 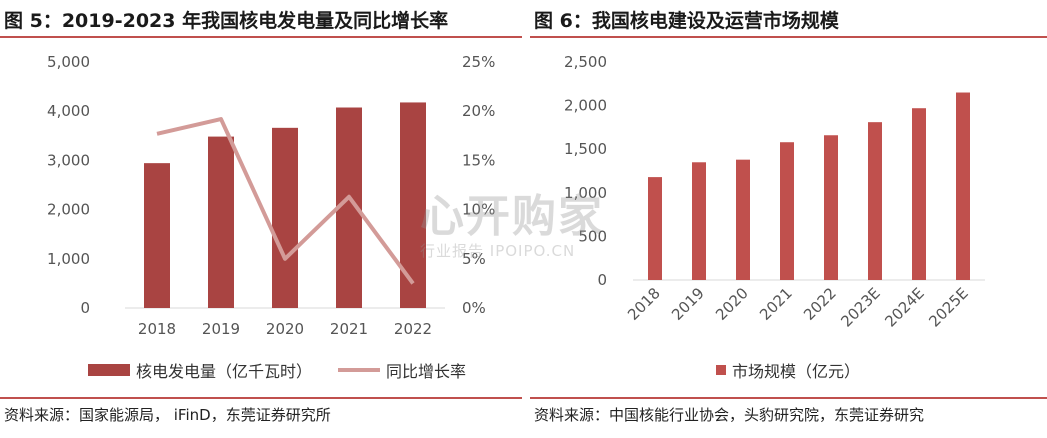 What do you see at coordinates (478, 62) in the screenshot?
I see `y2-tick-label: 25%` at bounding box center [478, 62].